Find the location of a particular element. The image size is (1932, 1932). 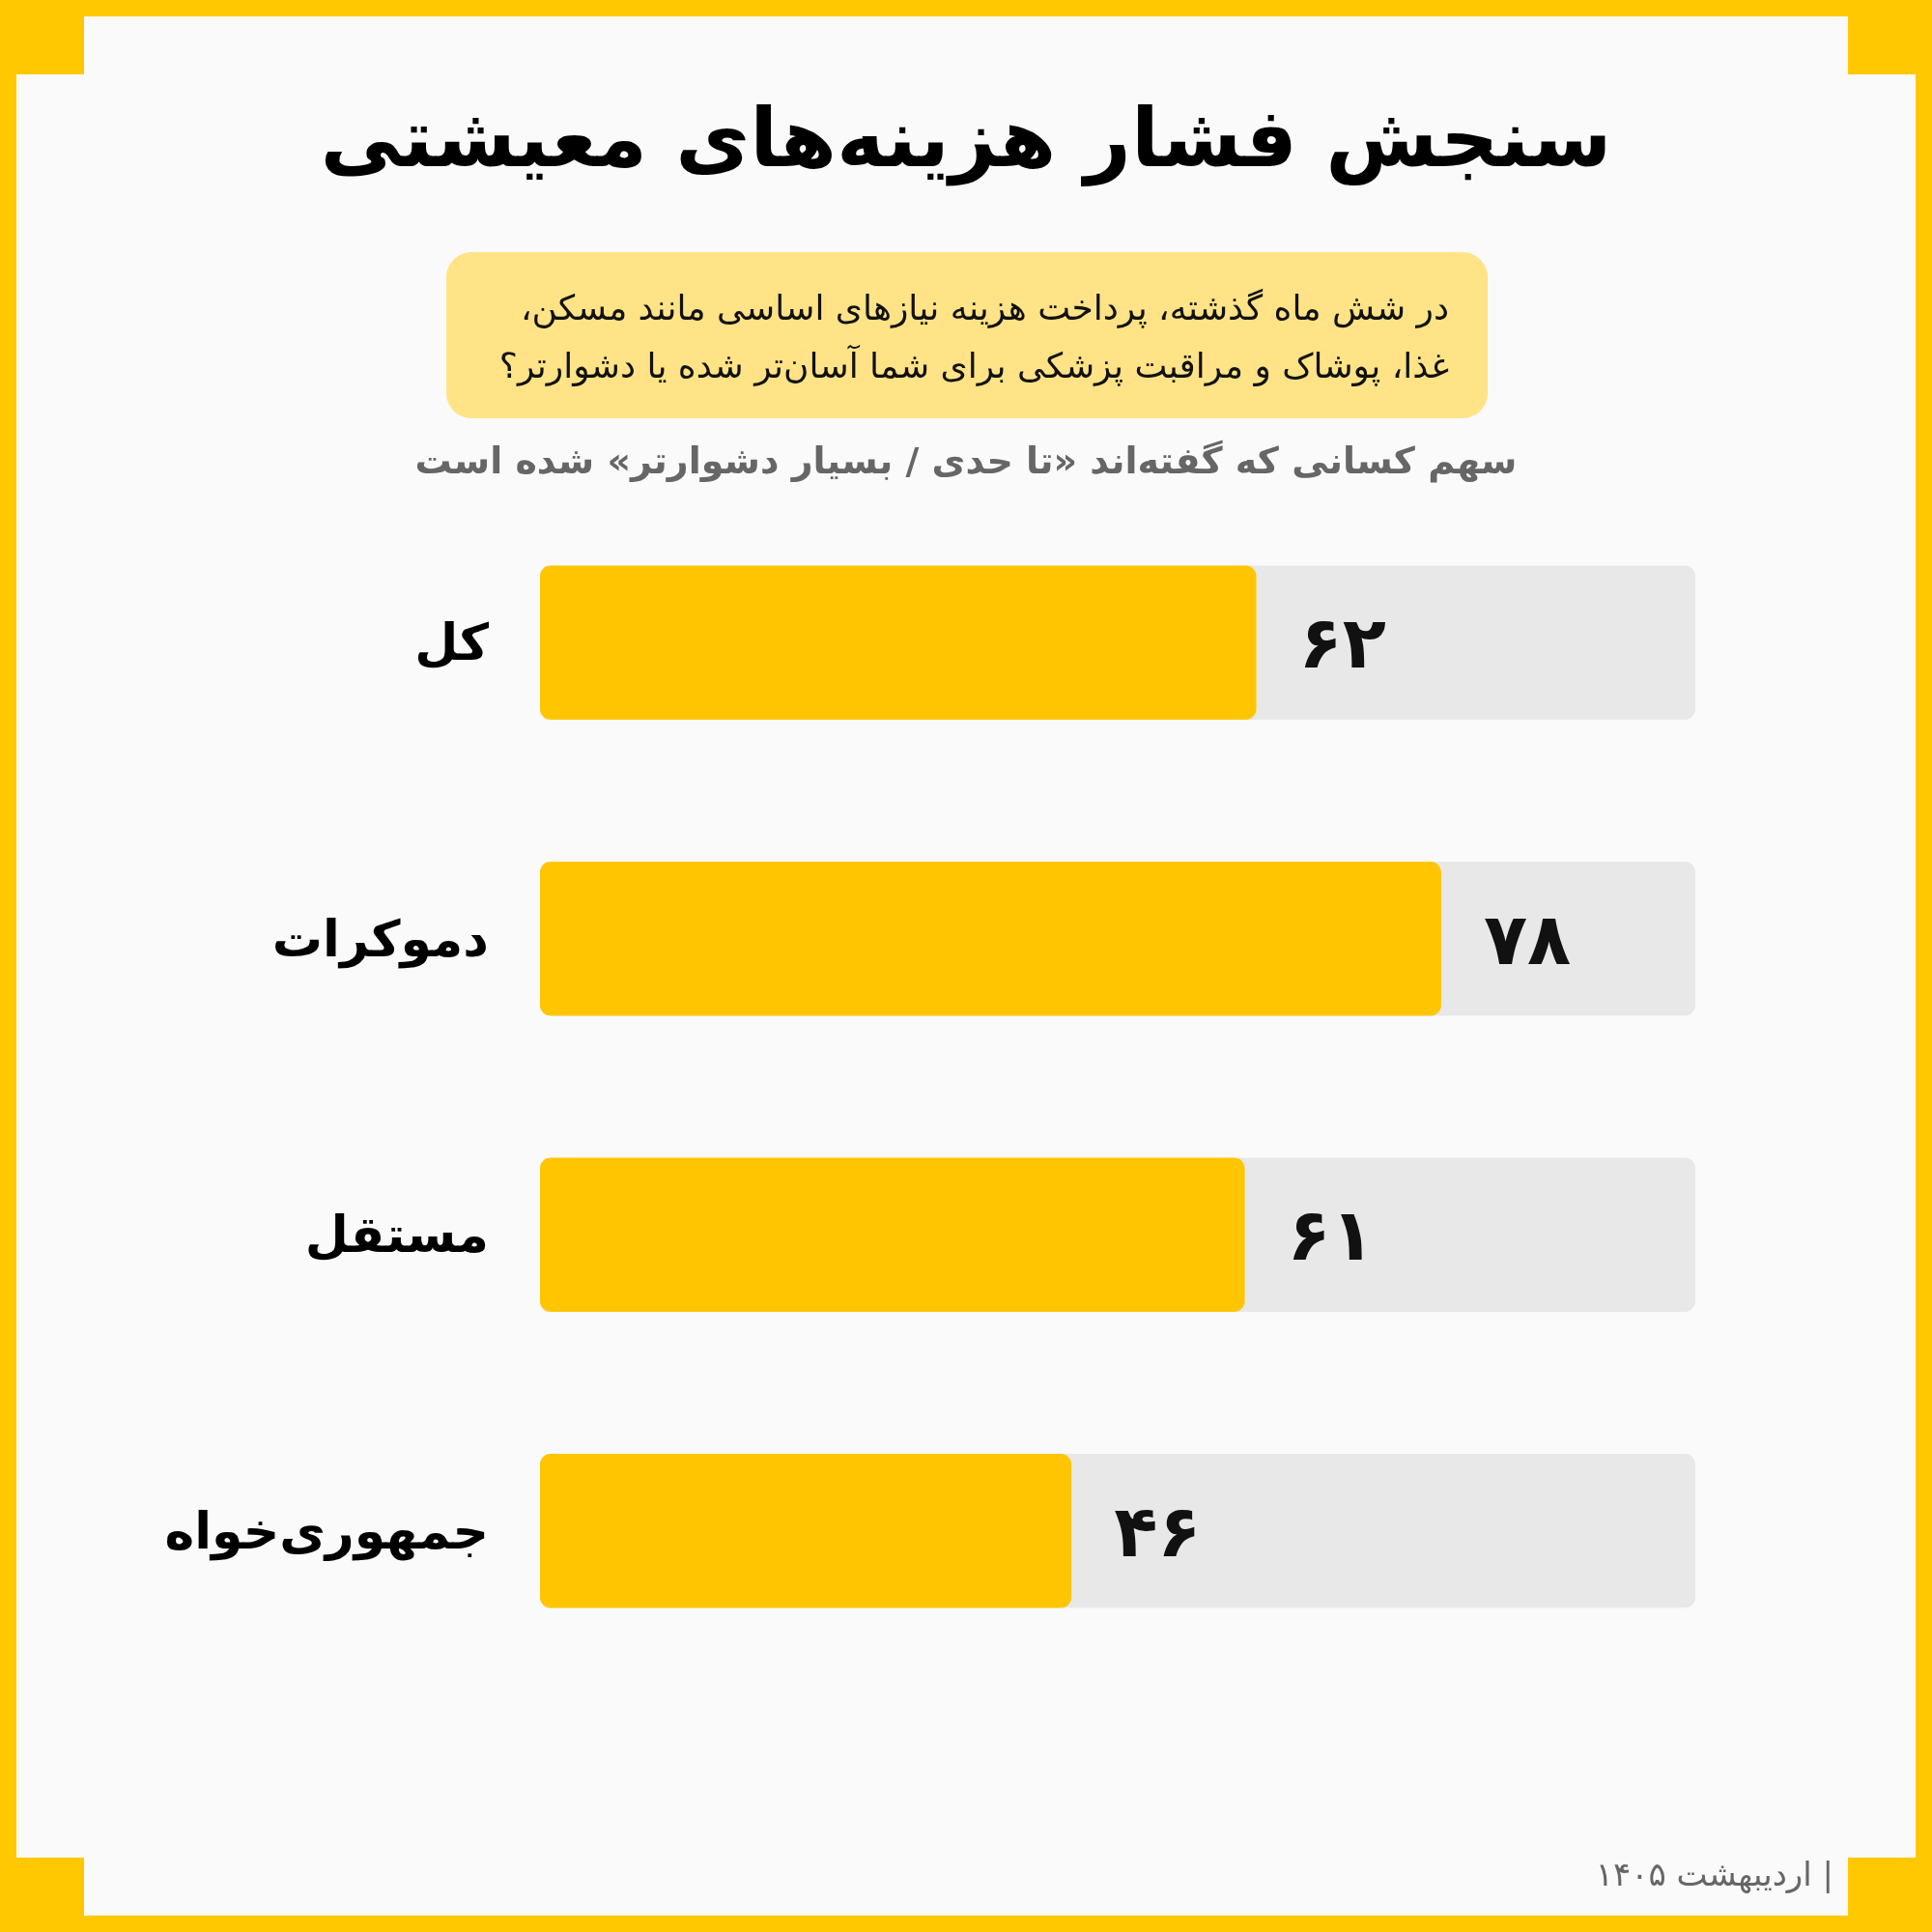

data-label: ۶۲ is located at coordinates (1342, 643).